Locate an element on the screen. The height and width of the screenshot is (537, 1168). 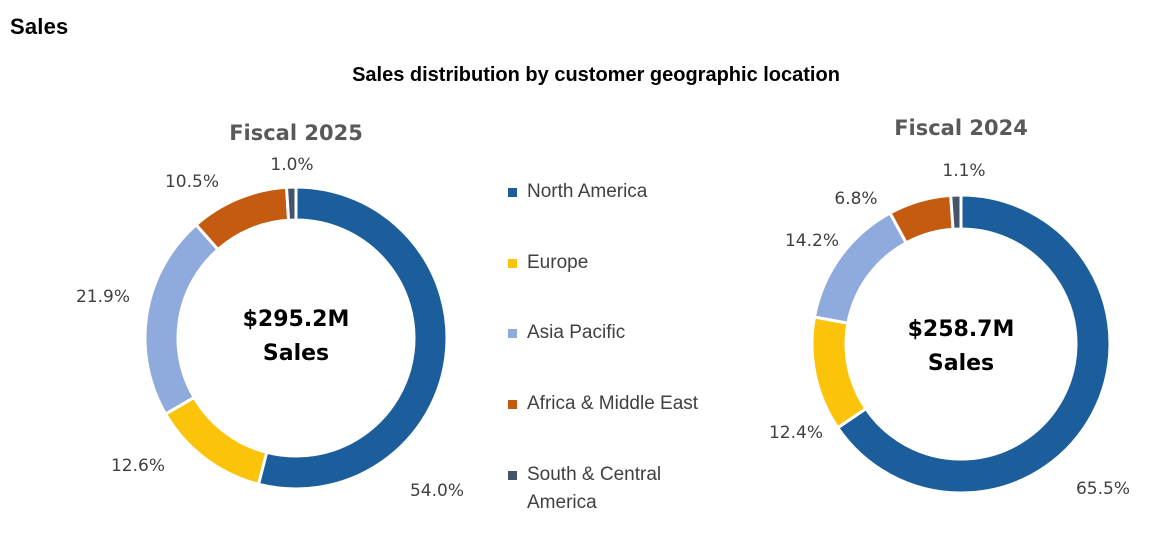
value-label-fiscal-2024-africa-middle-east: 6.8% is located at coordinates (855, 199).